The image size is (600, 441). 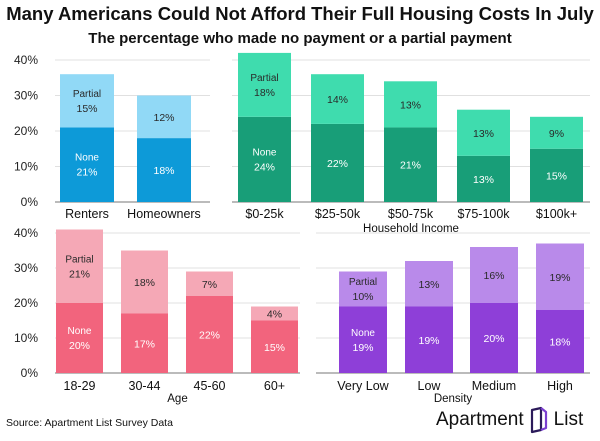 I want to click on data-label-3-3-1: 19%, so click(x=559, y=278).